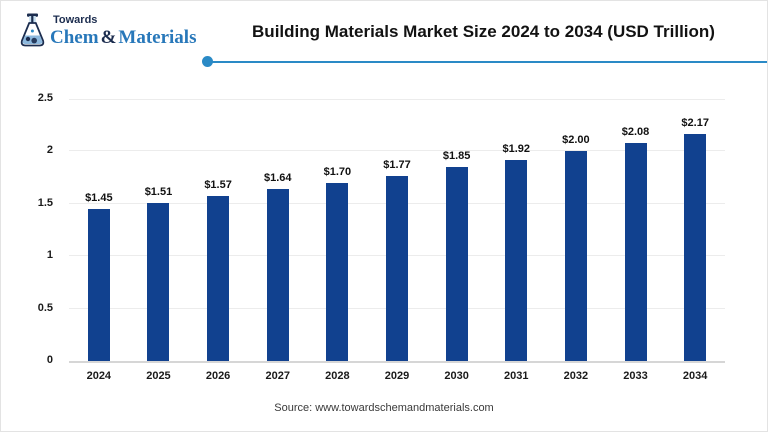 The width and height of the screenshot is (768, 432). What do you see at coordinates (397, 164) in the screenshot?
I see `bar-value-label: $1.77` at bounding box center [397, 164].